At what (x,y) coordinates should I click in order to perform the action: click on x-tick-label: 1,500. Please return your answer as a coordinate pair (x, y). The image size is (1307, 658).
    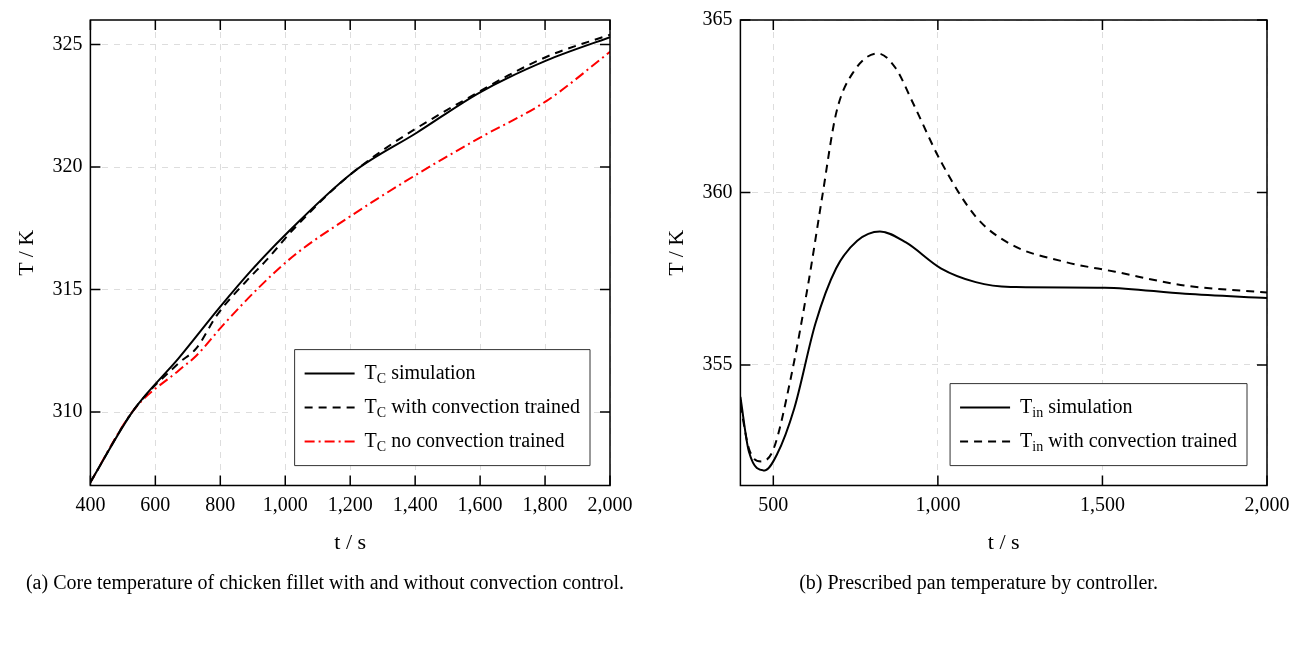
    Looking at the image, I should click on (1102, 503).